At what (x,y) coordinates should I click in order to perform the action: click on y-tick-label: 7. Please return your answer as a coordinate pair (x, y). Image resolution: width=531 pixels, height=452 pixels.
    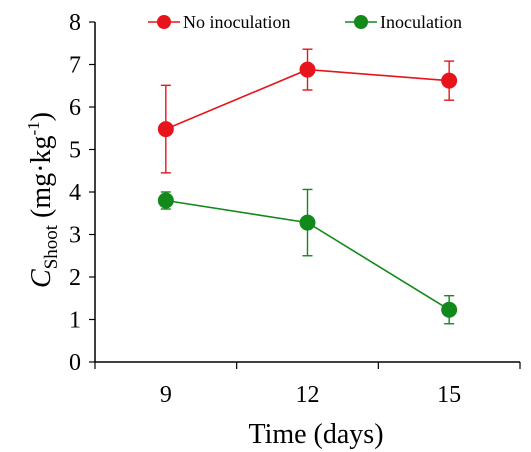
    Looking at the image, I should click on (75, 66).